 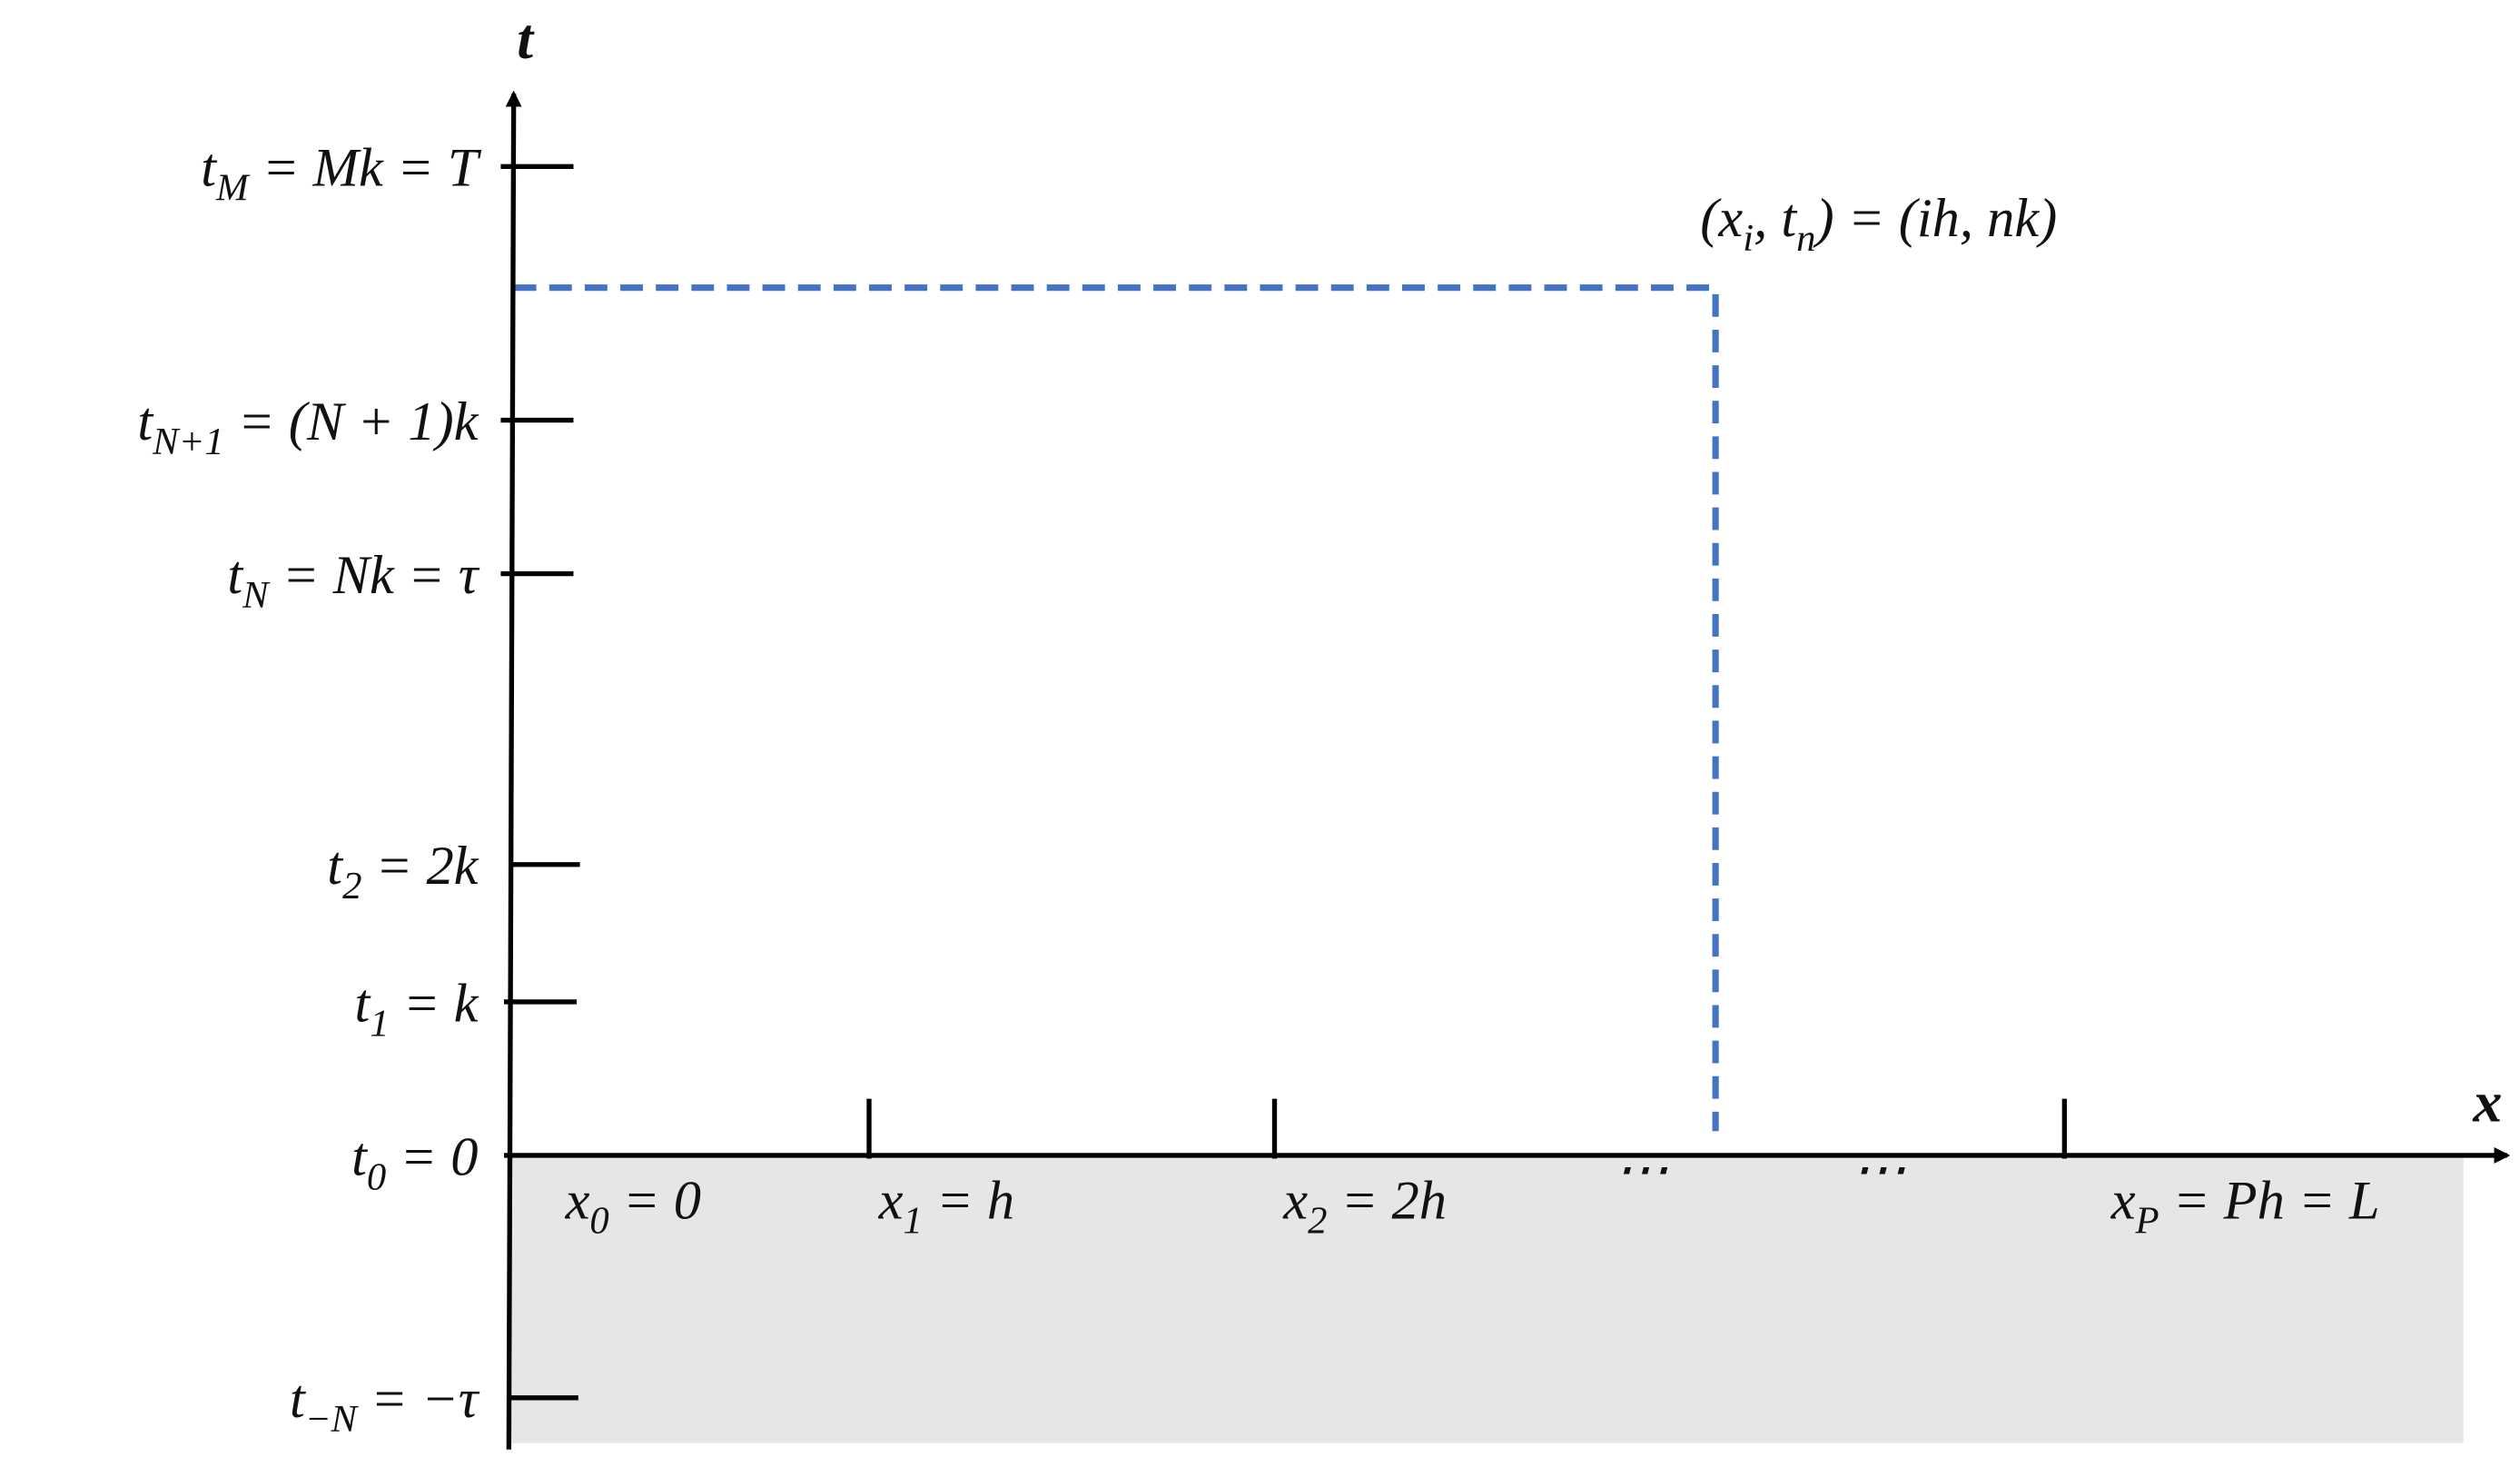 What do you see at coordinates (969, 1200) in the screenshot?
I see `label-part: = h` at bounding box center [969, 1200].